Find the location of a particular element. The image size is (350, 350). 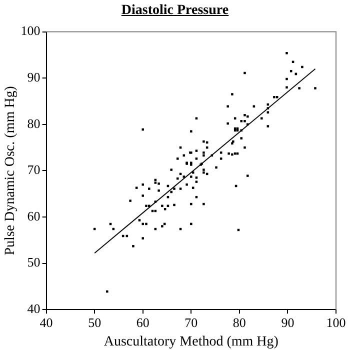

x-tick-label: 60 is located at coordinates (143, 322).